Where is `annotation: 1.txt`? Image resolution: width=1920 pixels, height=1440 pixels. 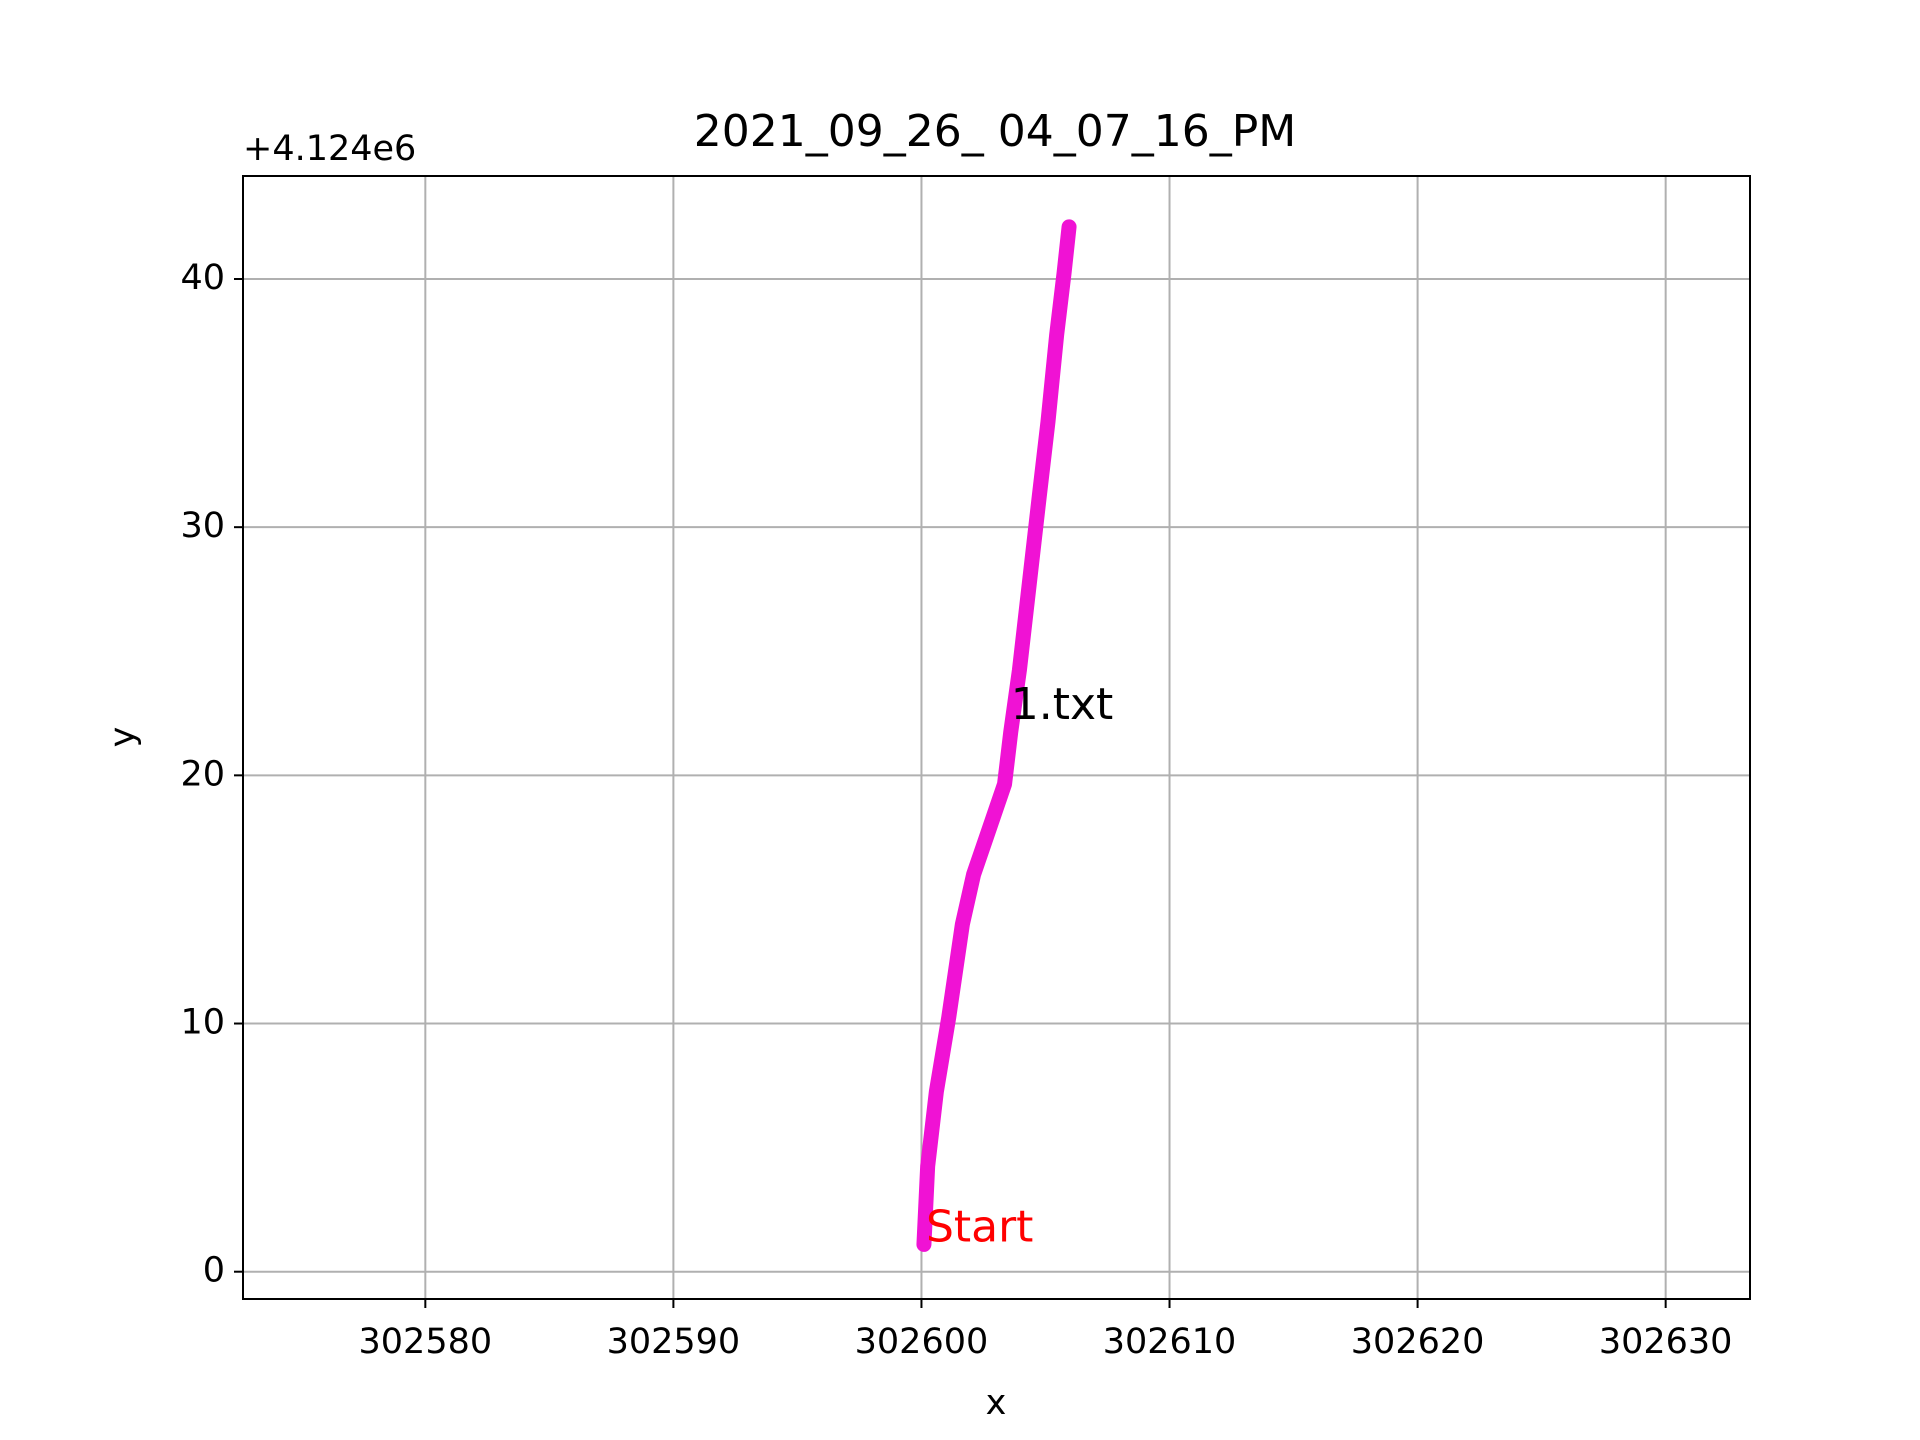 annotation: 1.txt is located at coordinates (1062, 704).